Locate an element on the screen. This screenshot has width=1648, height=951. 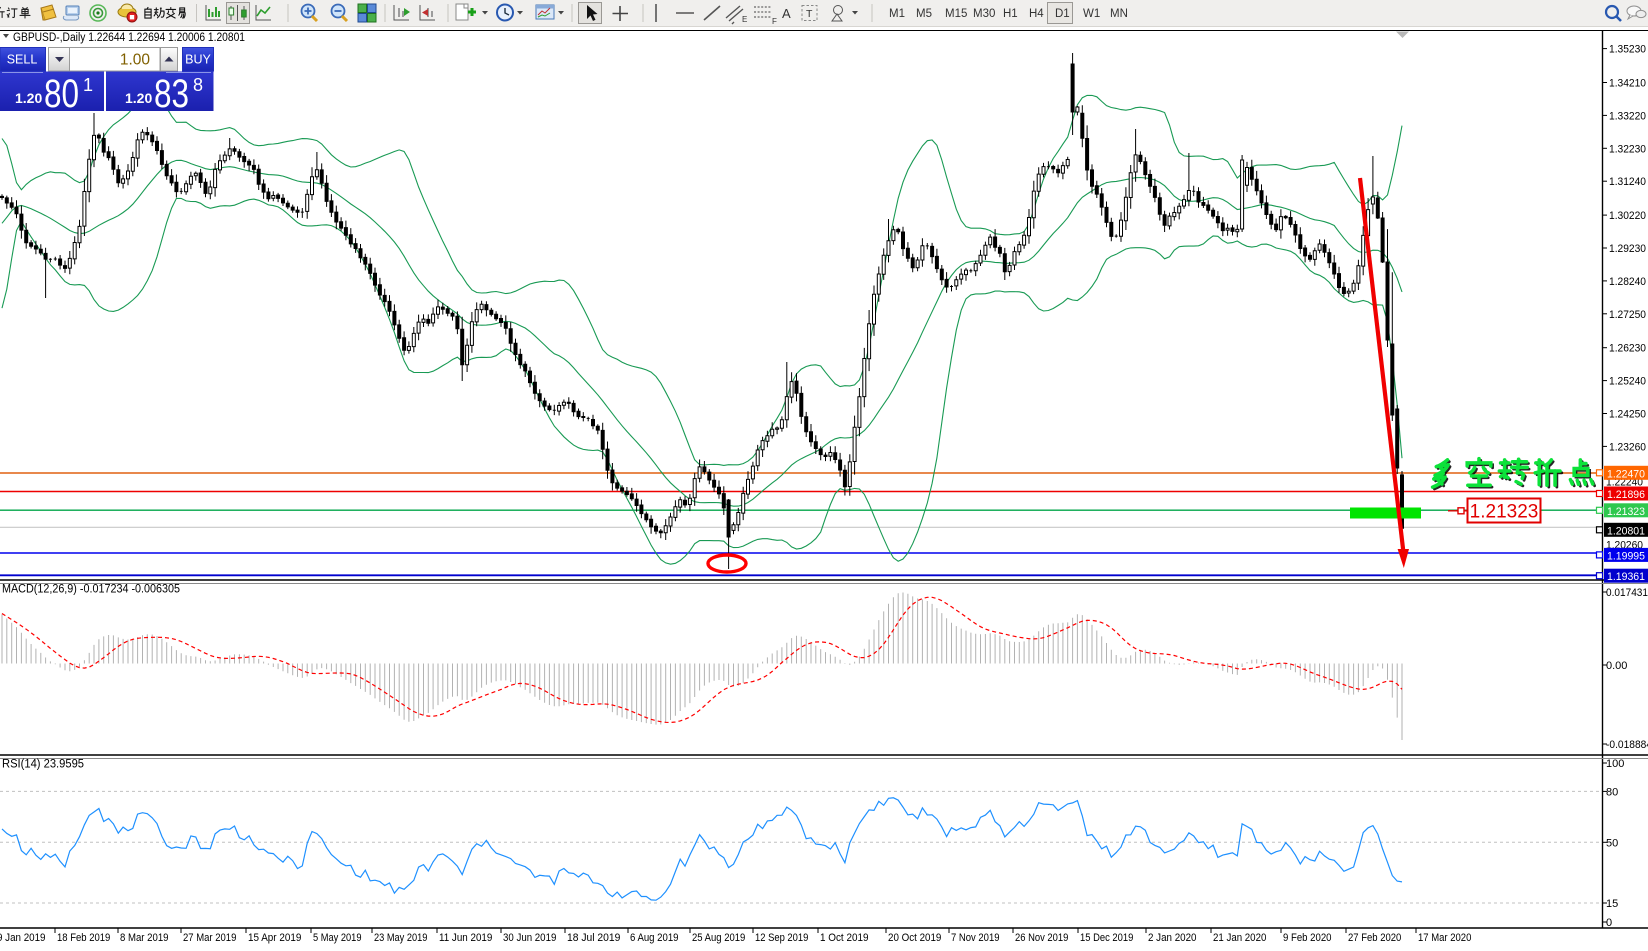
svg-text: 6 Aug 2019 is located at coordinates (654, 938).